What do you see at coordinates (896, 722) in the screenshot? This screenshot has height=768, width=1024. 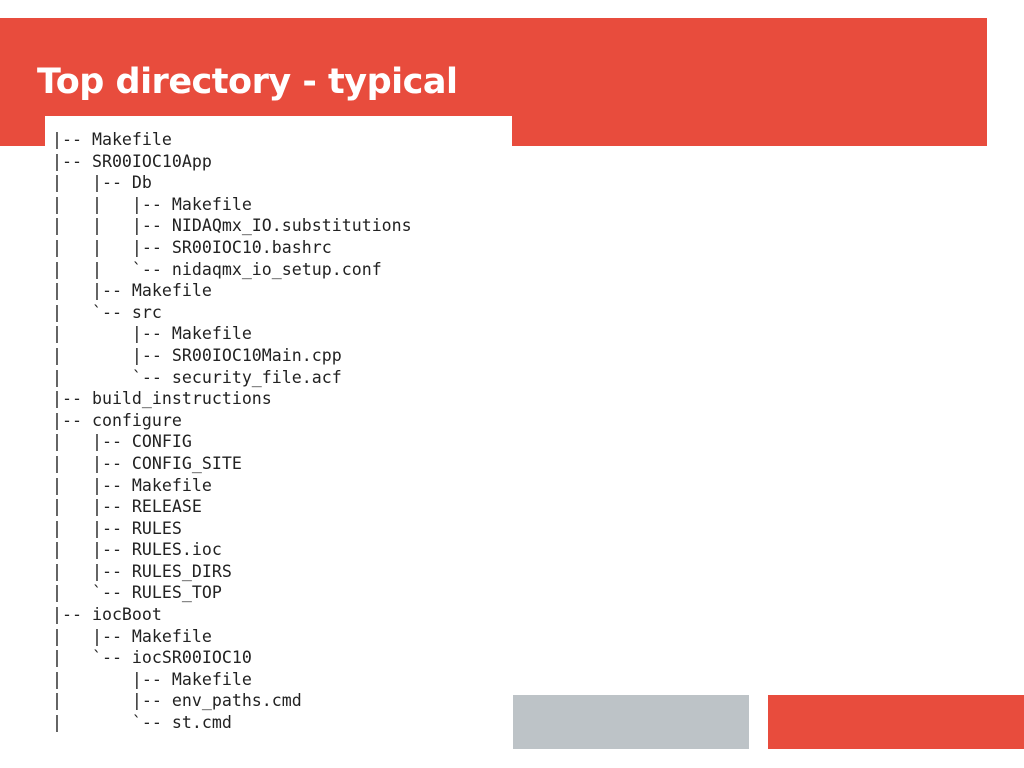 I see `red-block` at bounding box center [896, 722].